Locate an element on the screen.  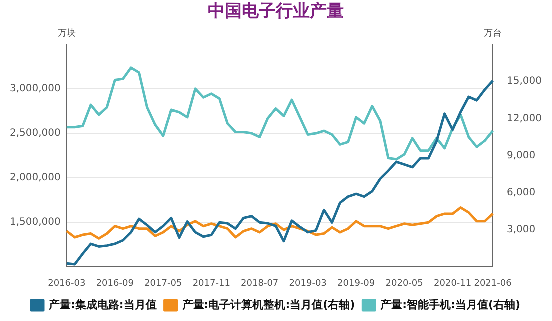
y-tick-label: 2,000,000 is located at coordinates (35, 178).